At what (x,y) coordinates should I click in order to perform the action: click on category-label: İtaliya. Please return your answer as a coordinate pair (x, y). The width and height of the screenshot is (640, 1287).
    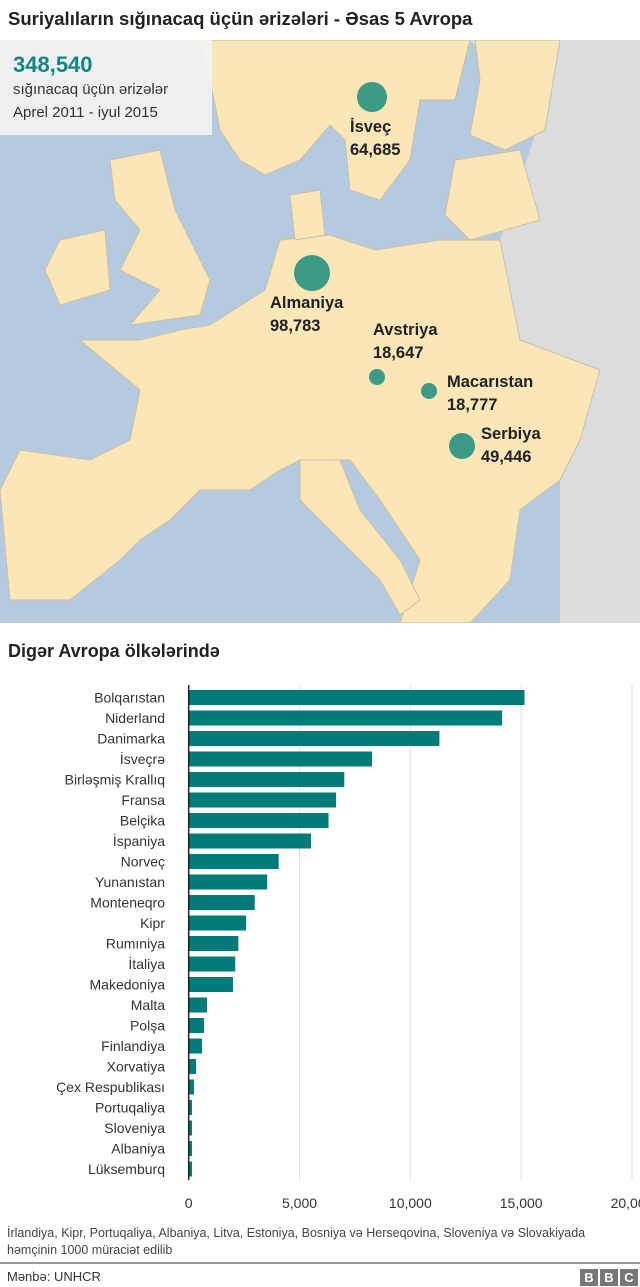
    Looking at the image, I should click on (146, 963).